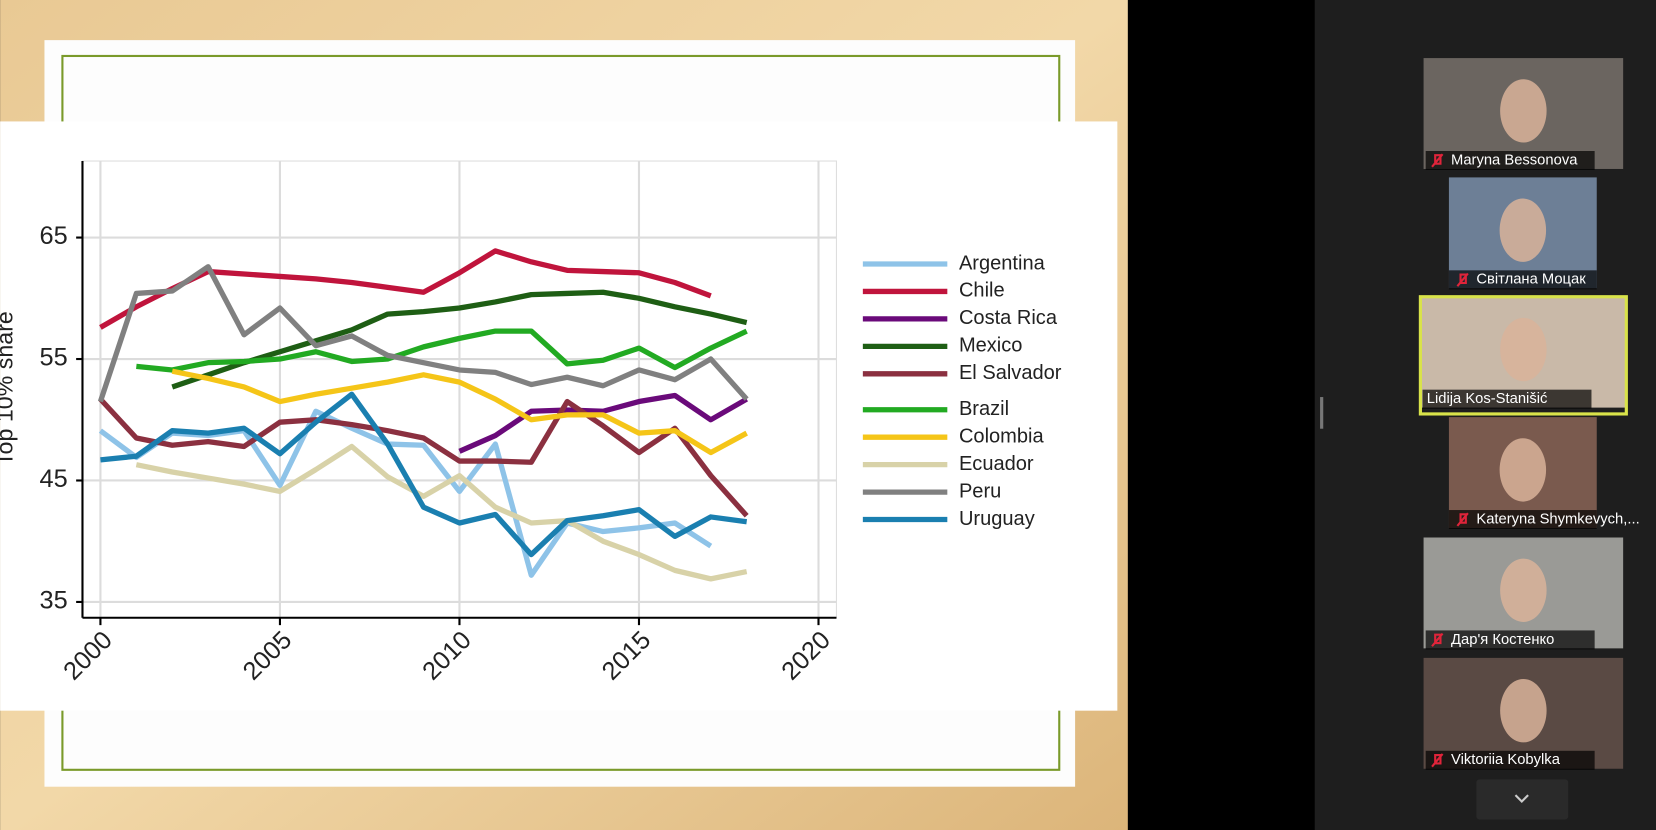 Image resolution: width=1656 pixels, height=830 pixels. Describe the element at coordinates (991, 346) in the screenshot. I see `legend-label: Mexico` at that location.